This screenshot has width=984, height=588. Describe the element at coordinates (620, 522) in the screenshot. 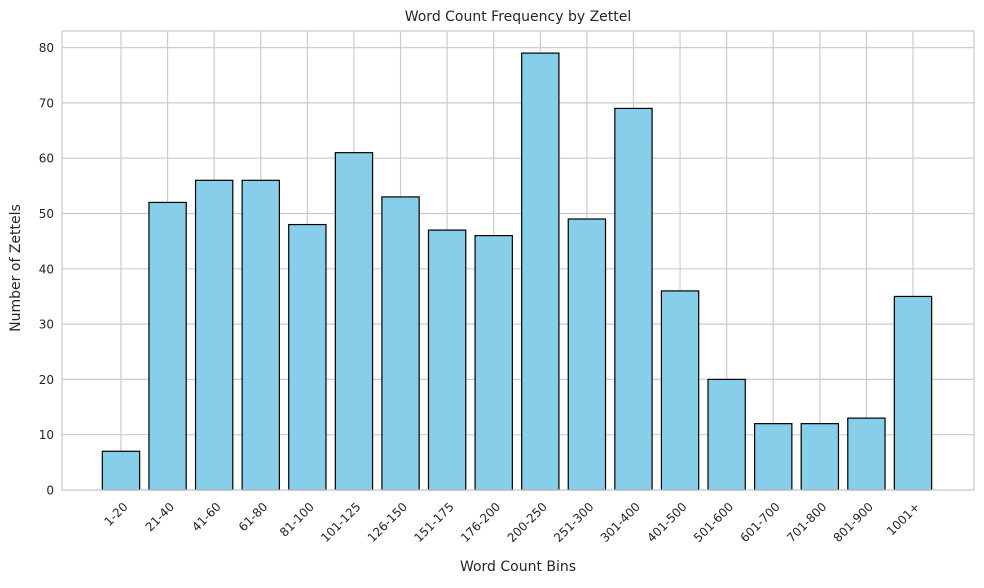

I see `x-tick-label: 301-400` at that location.